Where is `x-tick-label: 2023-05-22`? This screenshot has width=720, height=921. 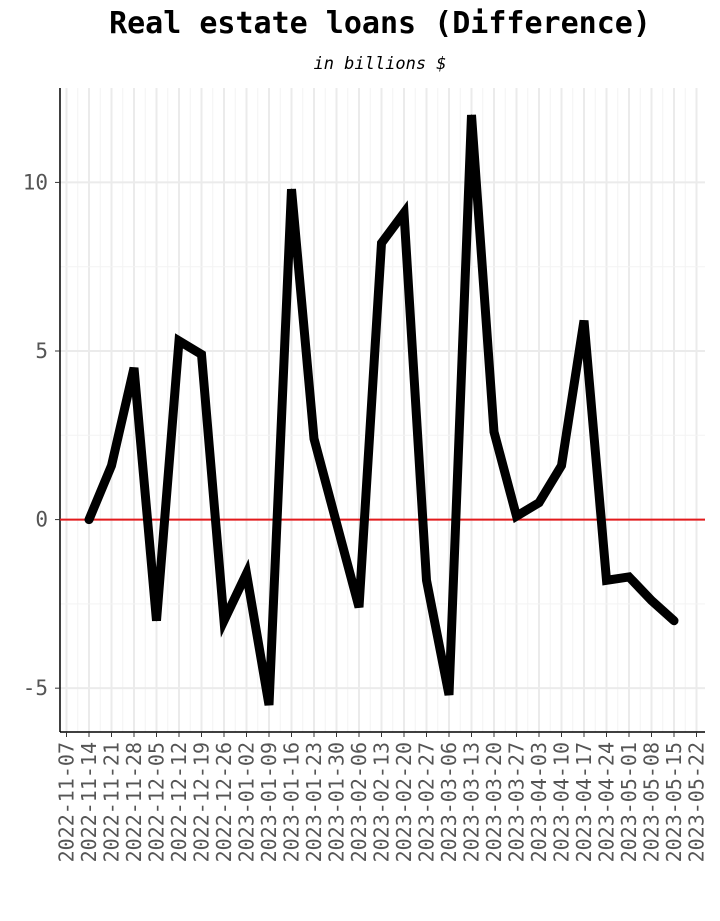 x-tick-label: 2023-05-22 is located at coordinates (697, 802).